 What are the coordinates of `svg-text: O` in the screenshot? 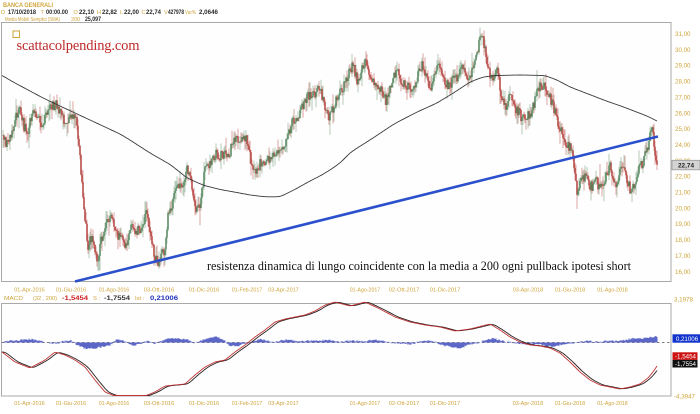 It's located at (76, 13).